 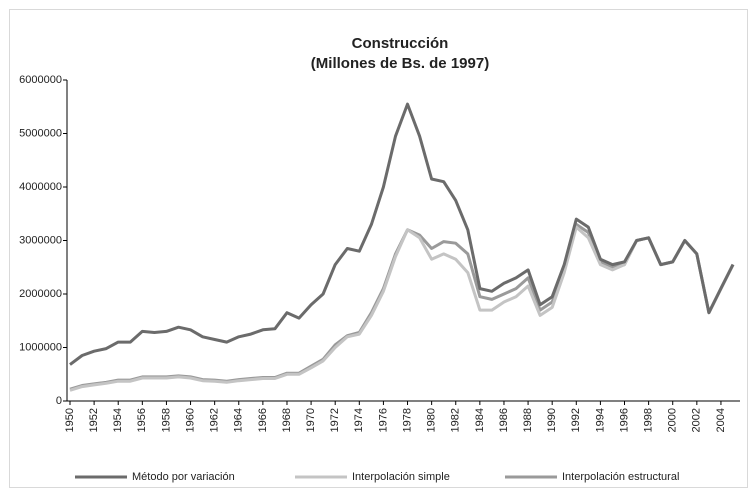 I want to click on y-tick-label: 0, so click(x=59, y=401).